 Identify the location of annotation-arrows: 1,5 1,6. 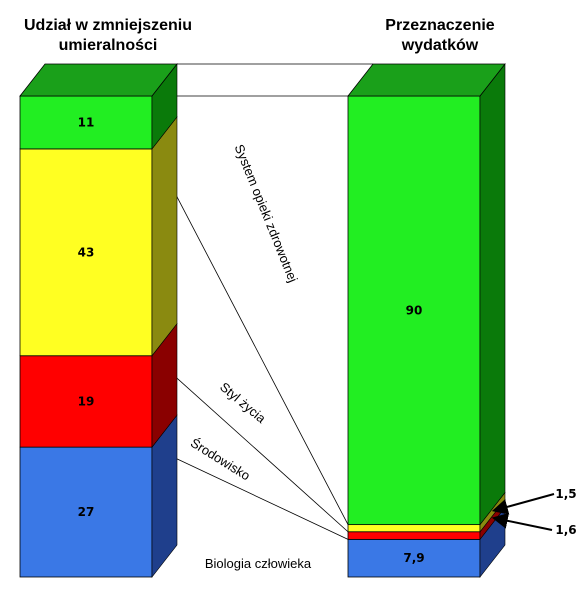
(534, 512).